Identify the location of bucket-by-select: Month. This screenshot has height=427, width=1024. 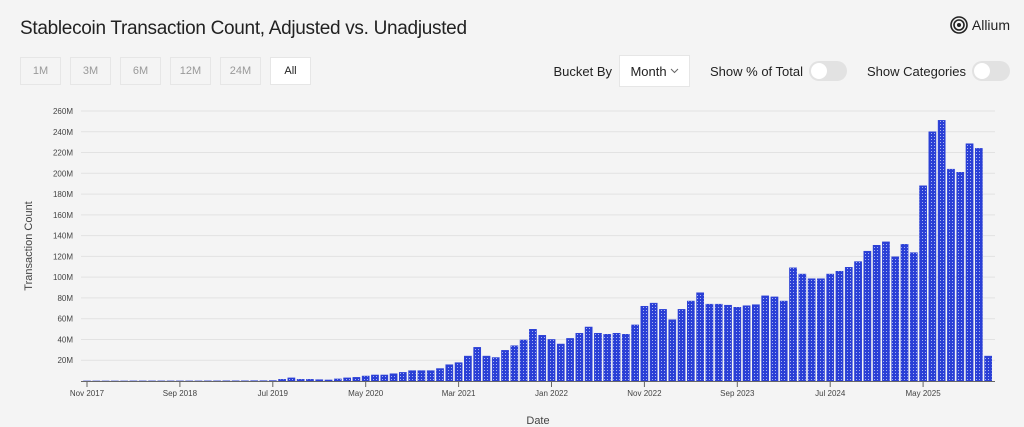
(655, 71).